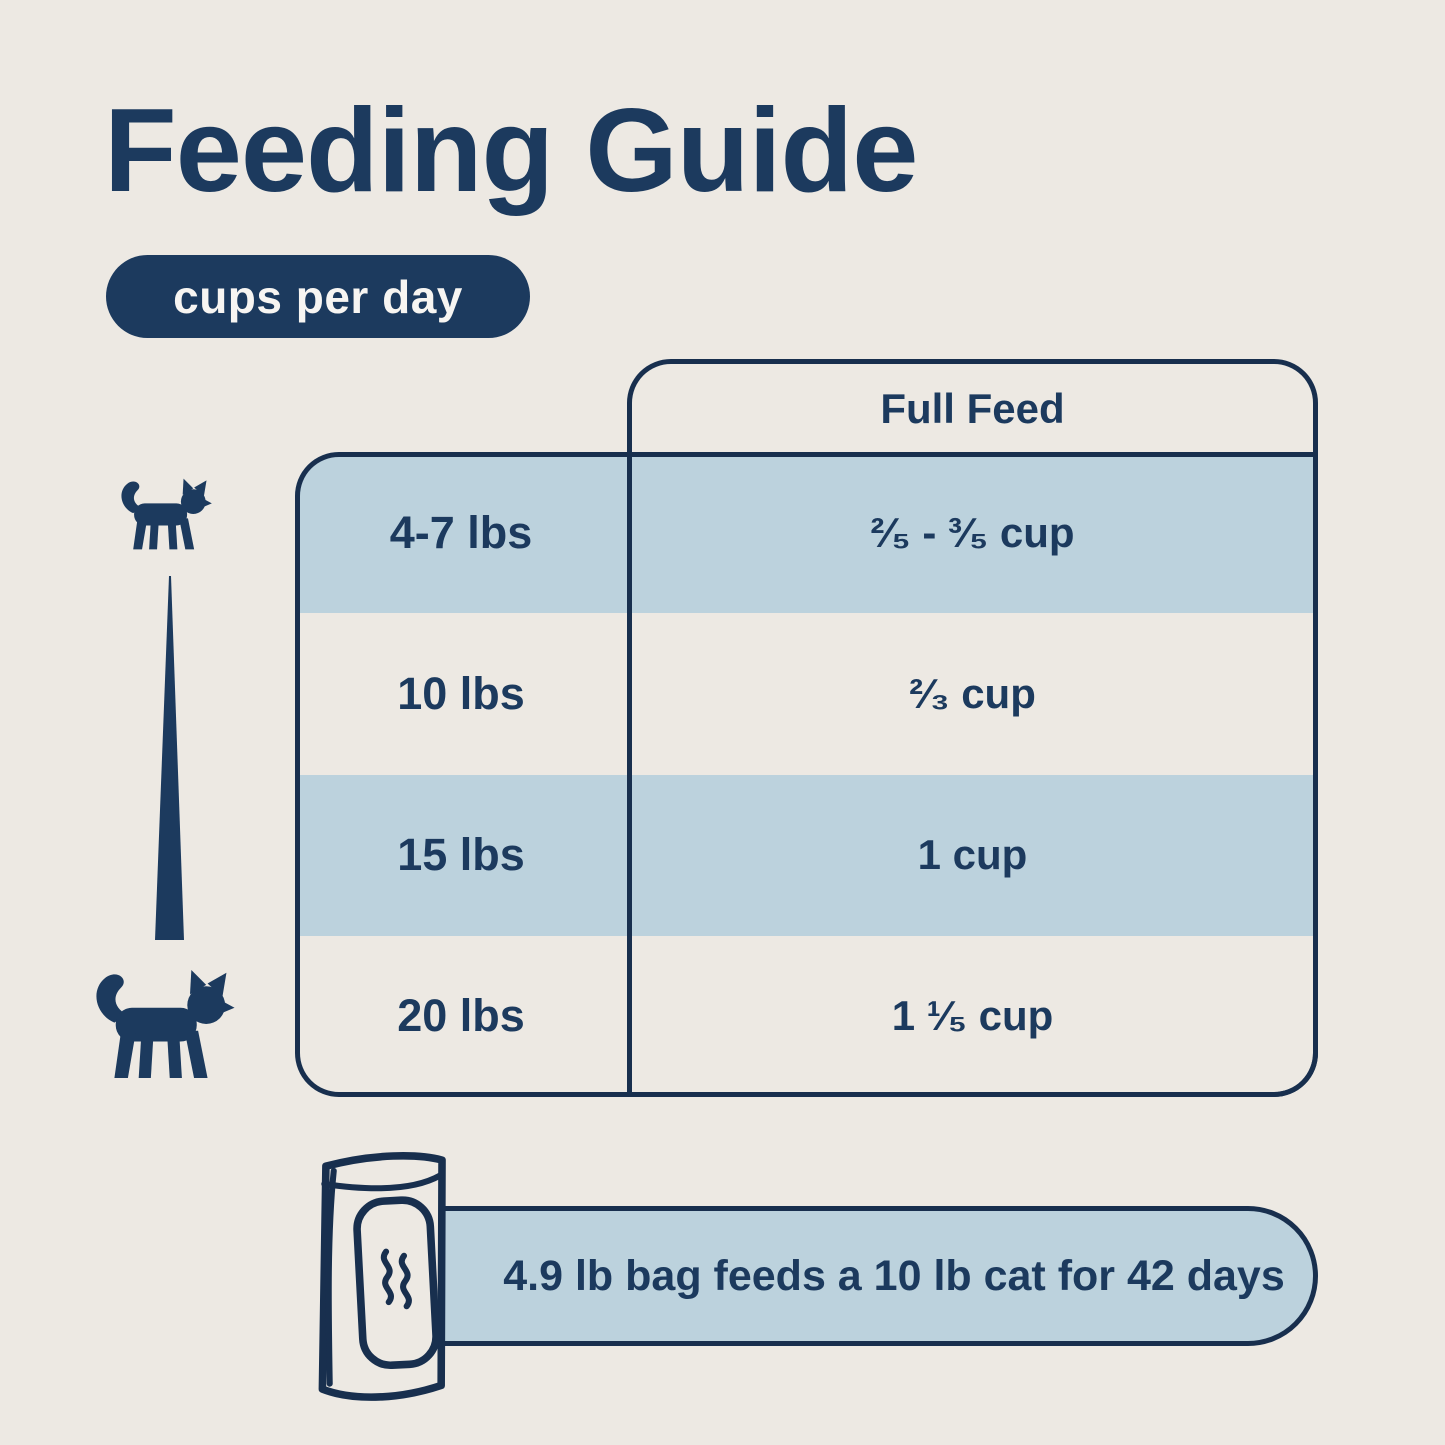 The height and width of the screenshot is (1445, 1445). Describe the element at coordinates (972, 532) in the screenshot. I see `table-row-amount: ²⁄₅ - ³⁄₅ cup` at that location.